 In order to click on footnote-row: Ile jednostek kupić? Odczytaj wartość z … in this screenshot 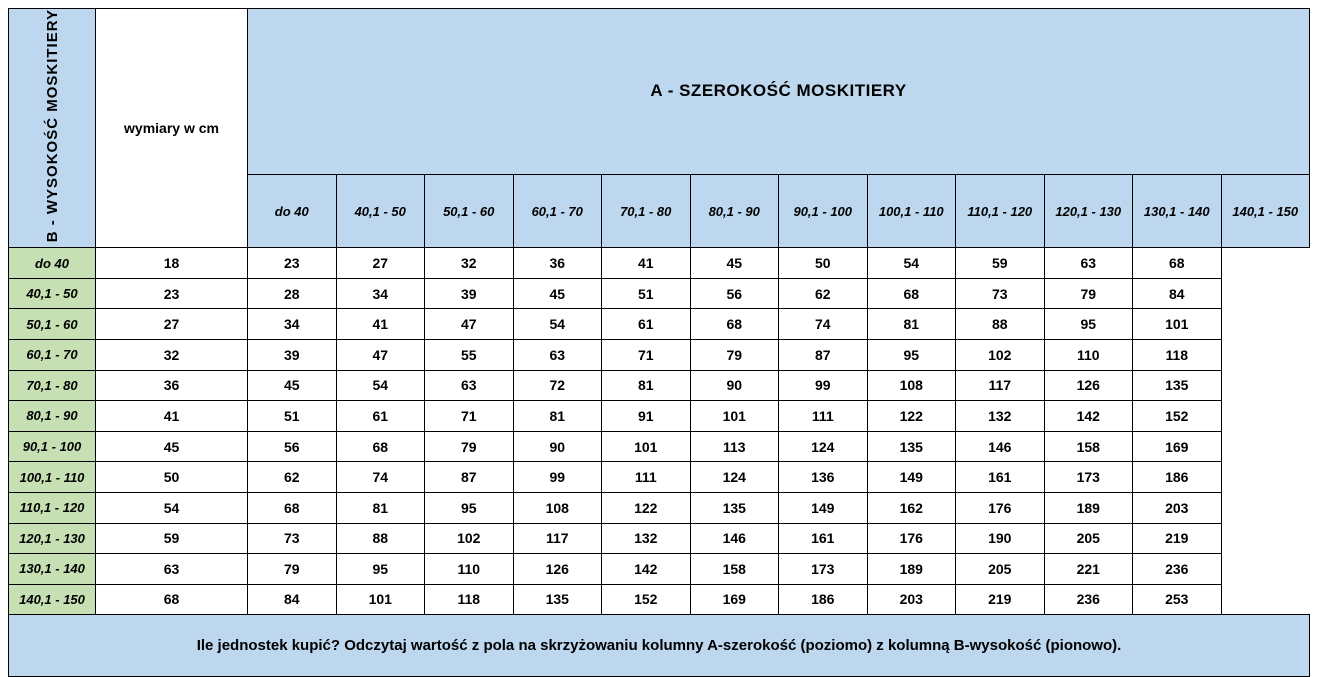, I will do `click(659, 645)`.